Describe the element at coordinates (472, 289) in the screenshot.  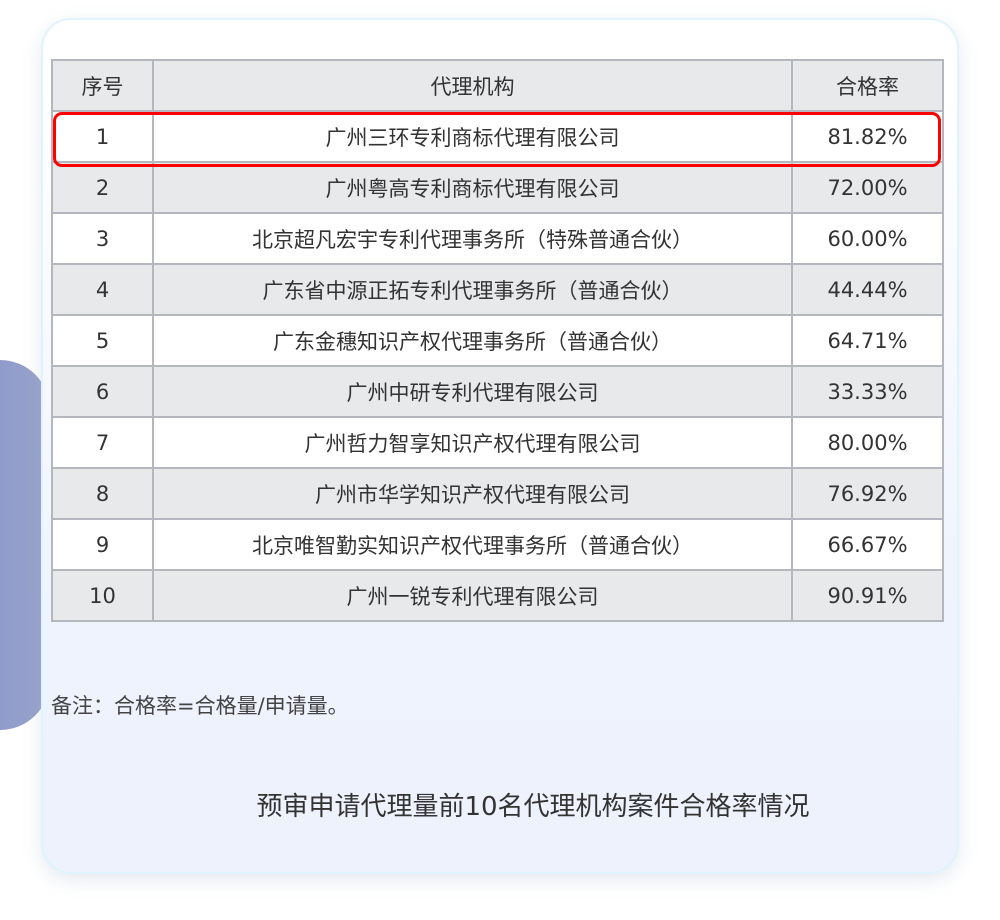
I see `cell-agency: 广东省中源正拓专利代理事务所（普通合伙）` at that location.